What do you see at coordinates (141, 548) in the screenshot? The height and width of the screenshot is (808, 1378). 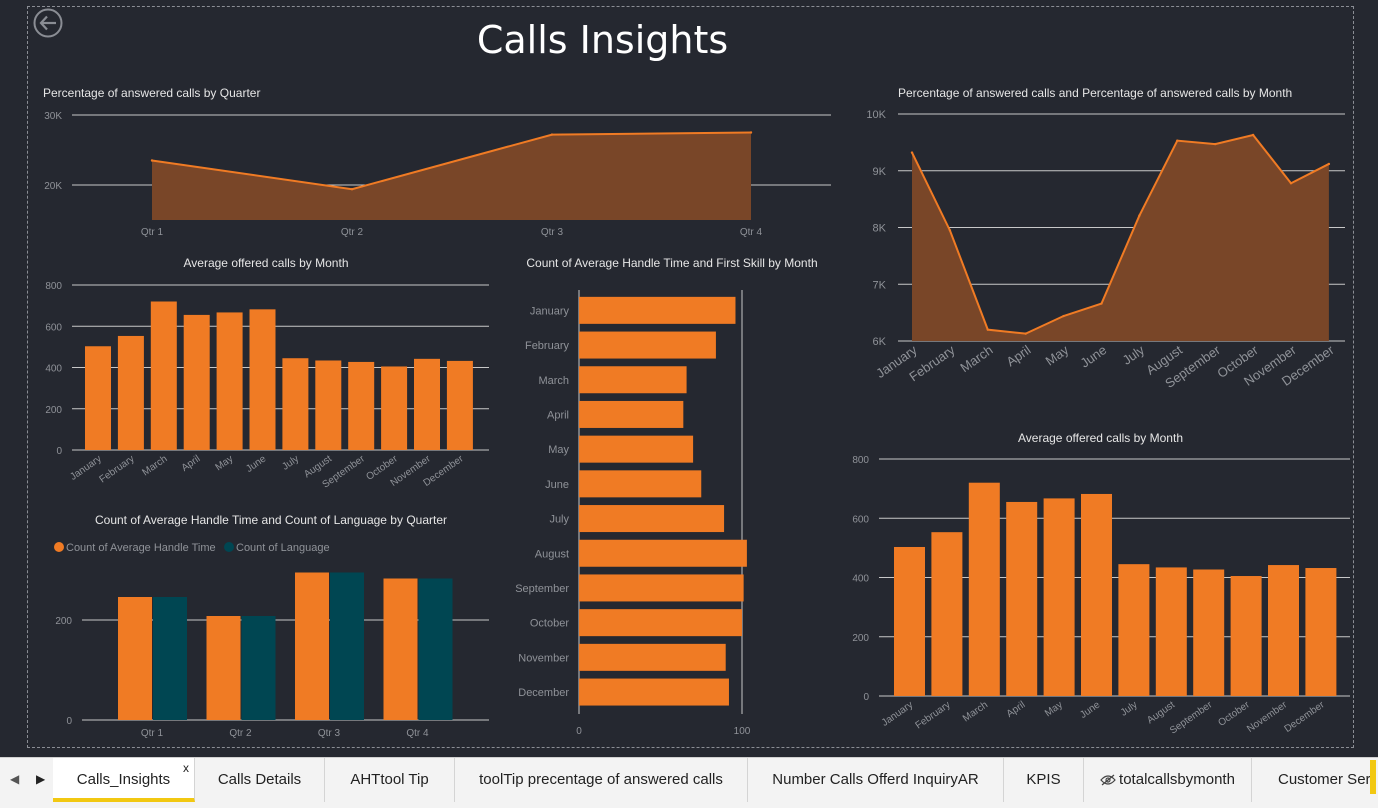 I see `legend-label: Count of Average Handle Time` at bounding box center [141, 548].